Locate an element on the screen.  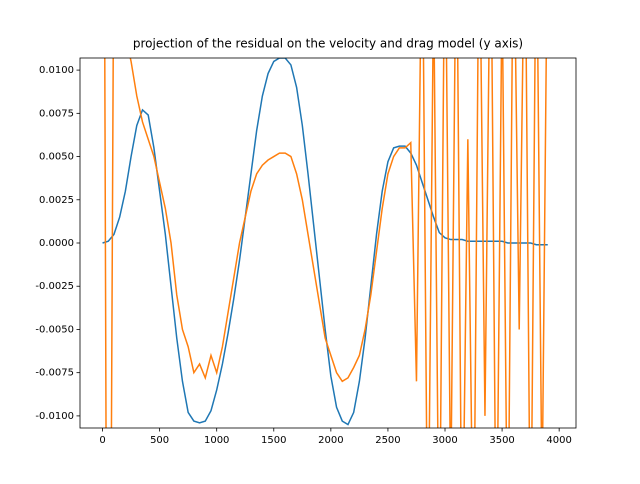
x-tick-label: 500 is located at coordinates (159, 440).